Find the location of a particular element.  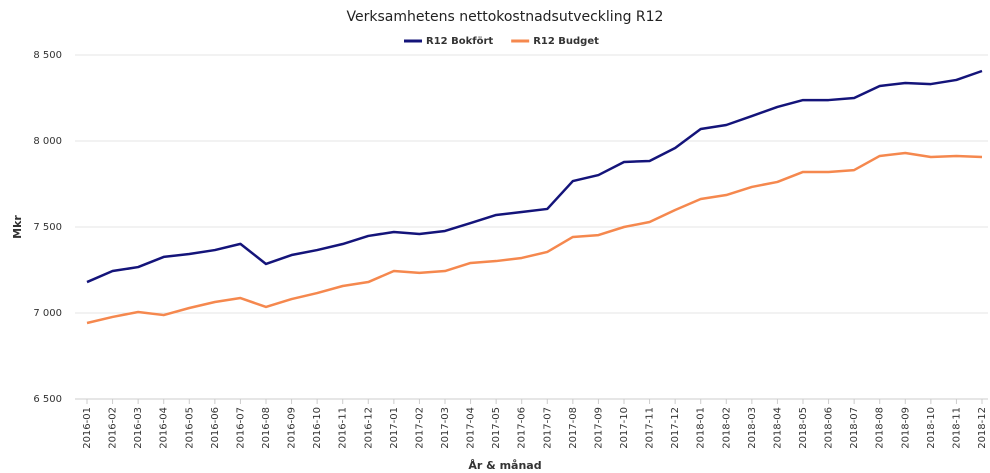

x-tick-label: 2018-06 is located at coordinates (829, 428).